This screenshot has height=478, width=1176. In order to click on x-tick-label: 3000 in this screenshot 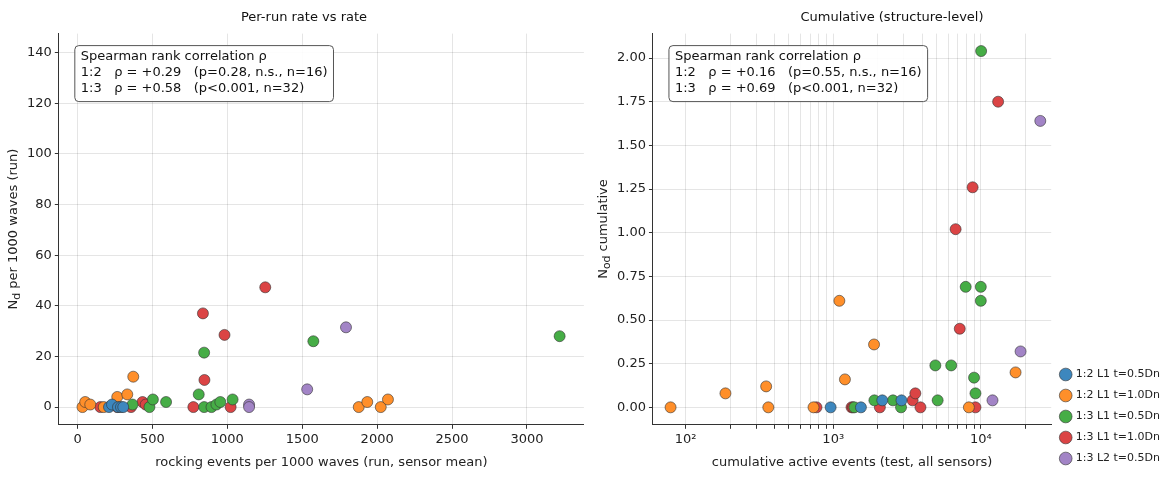, I will do `click(527, 438)`.